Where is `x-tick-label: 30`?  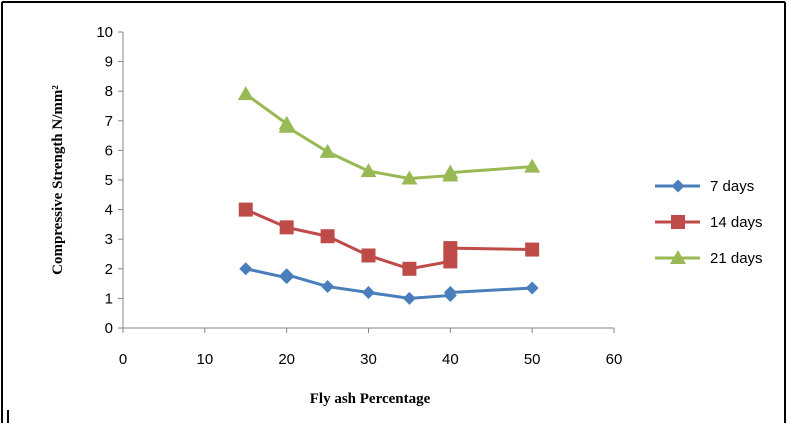 x-tick-label: 30 is located at coordinates (368, 359).